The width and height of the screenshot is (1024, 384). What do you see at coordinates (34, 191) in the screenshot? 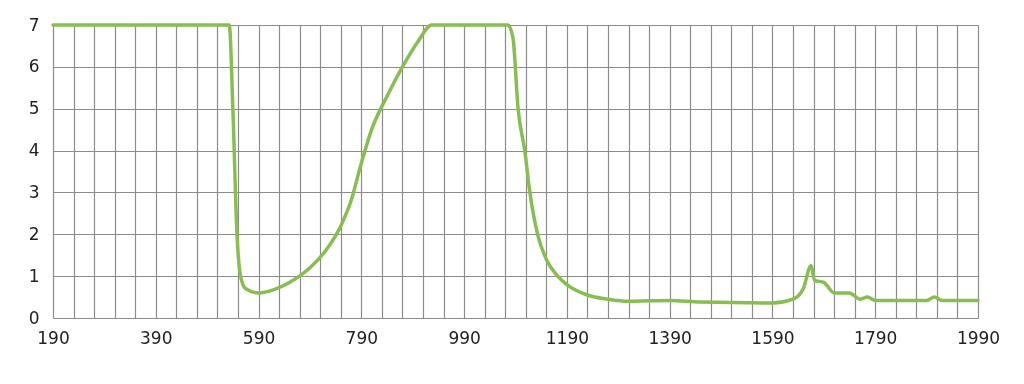
I see `y-tick-label: 3` at bounding box center [34, 191].